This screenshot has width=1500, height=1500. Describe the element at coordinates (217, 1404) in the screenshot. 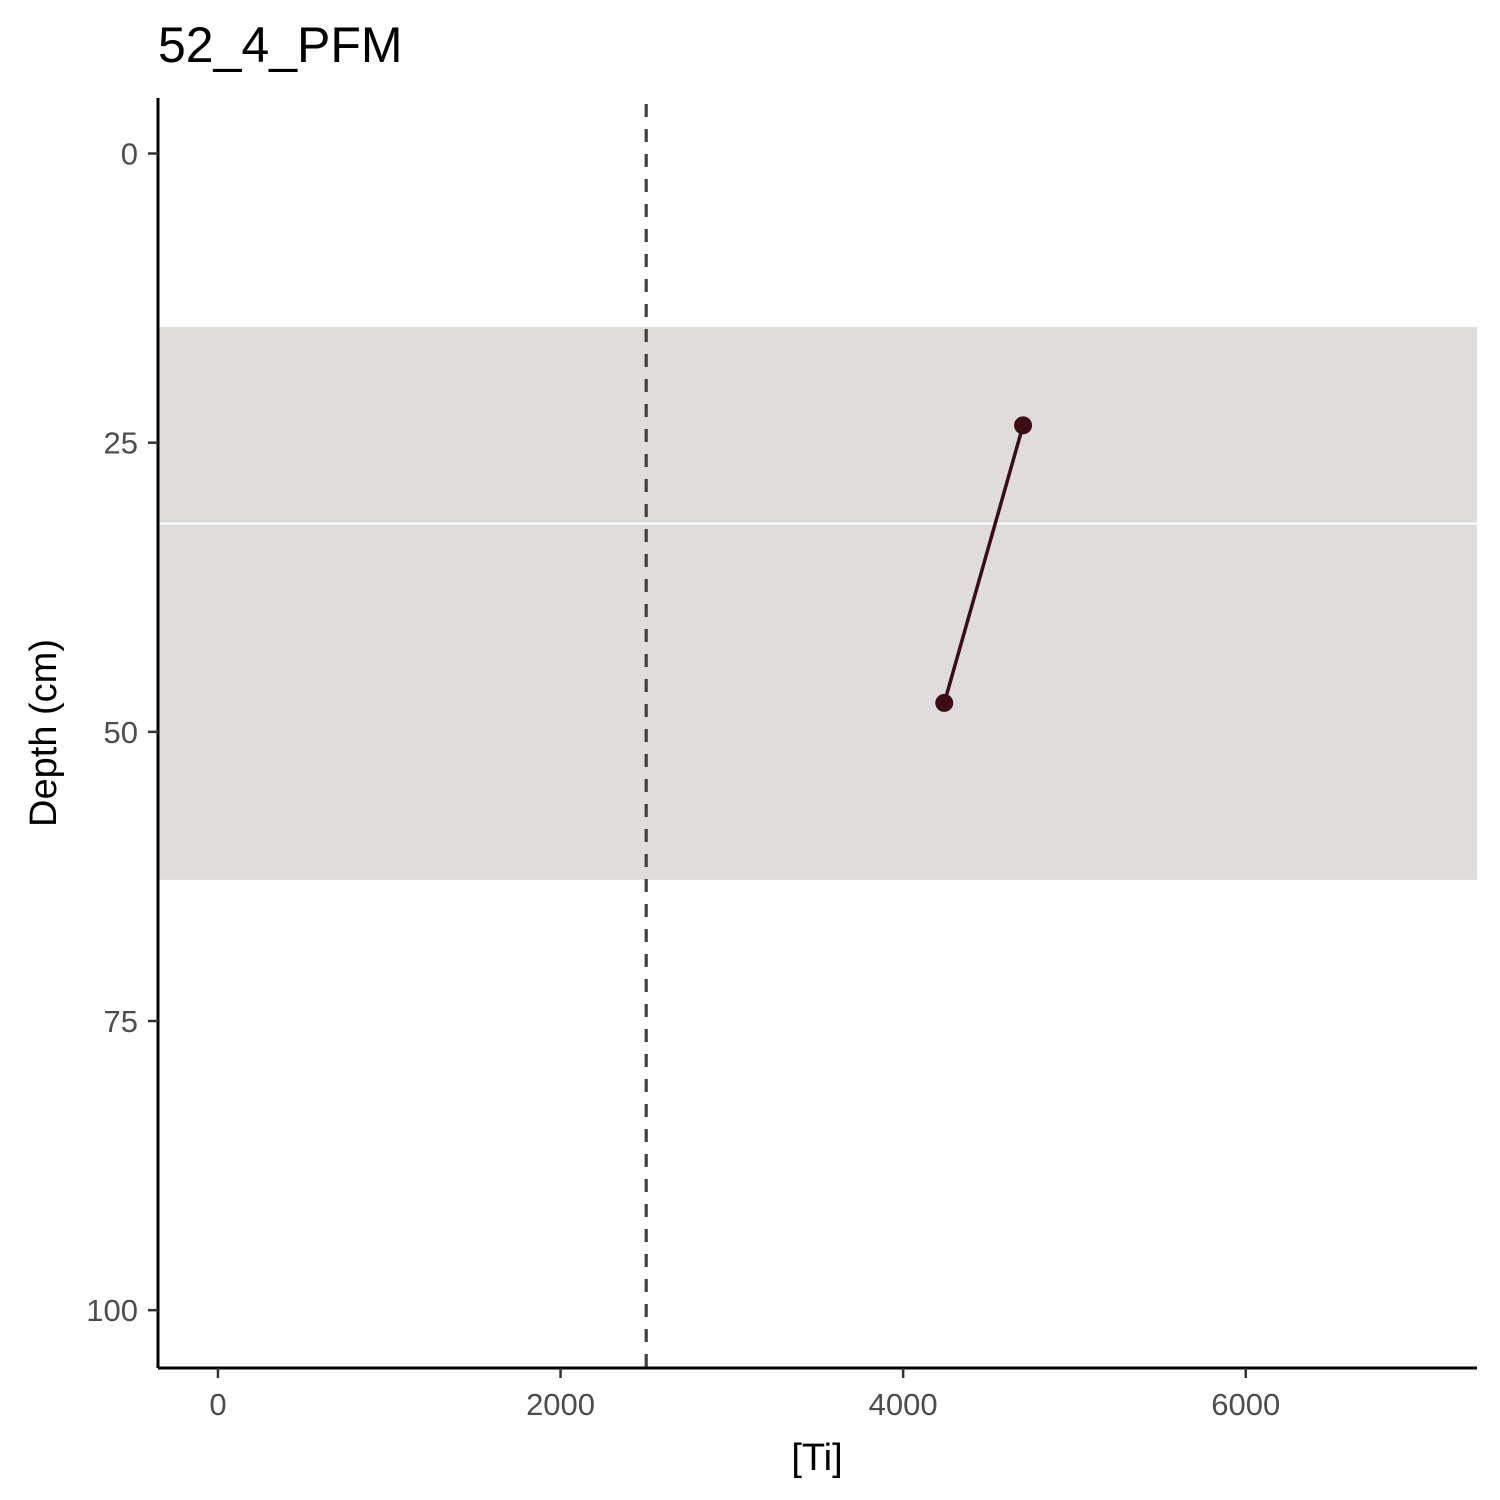

I see `x-tick-label: 0` at that location.